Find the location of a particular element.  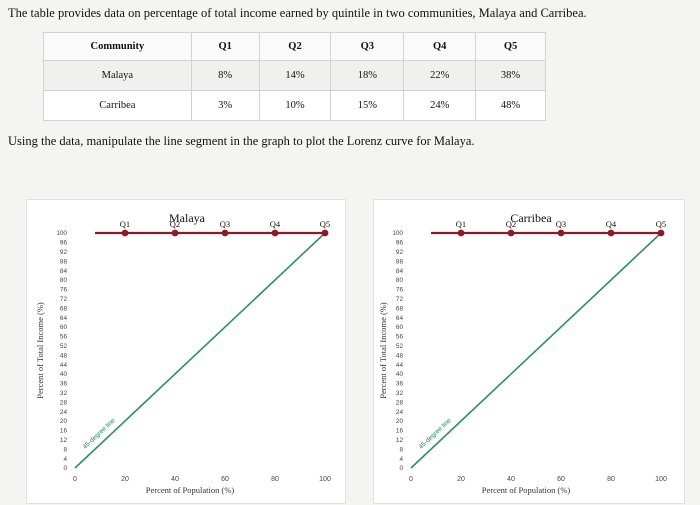

header-q5: Q5 is located at coordinates (511, 47).